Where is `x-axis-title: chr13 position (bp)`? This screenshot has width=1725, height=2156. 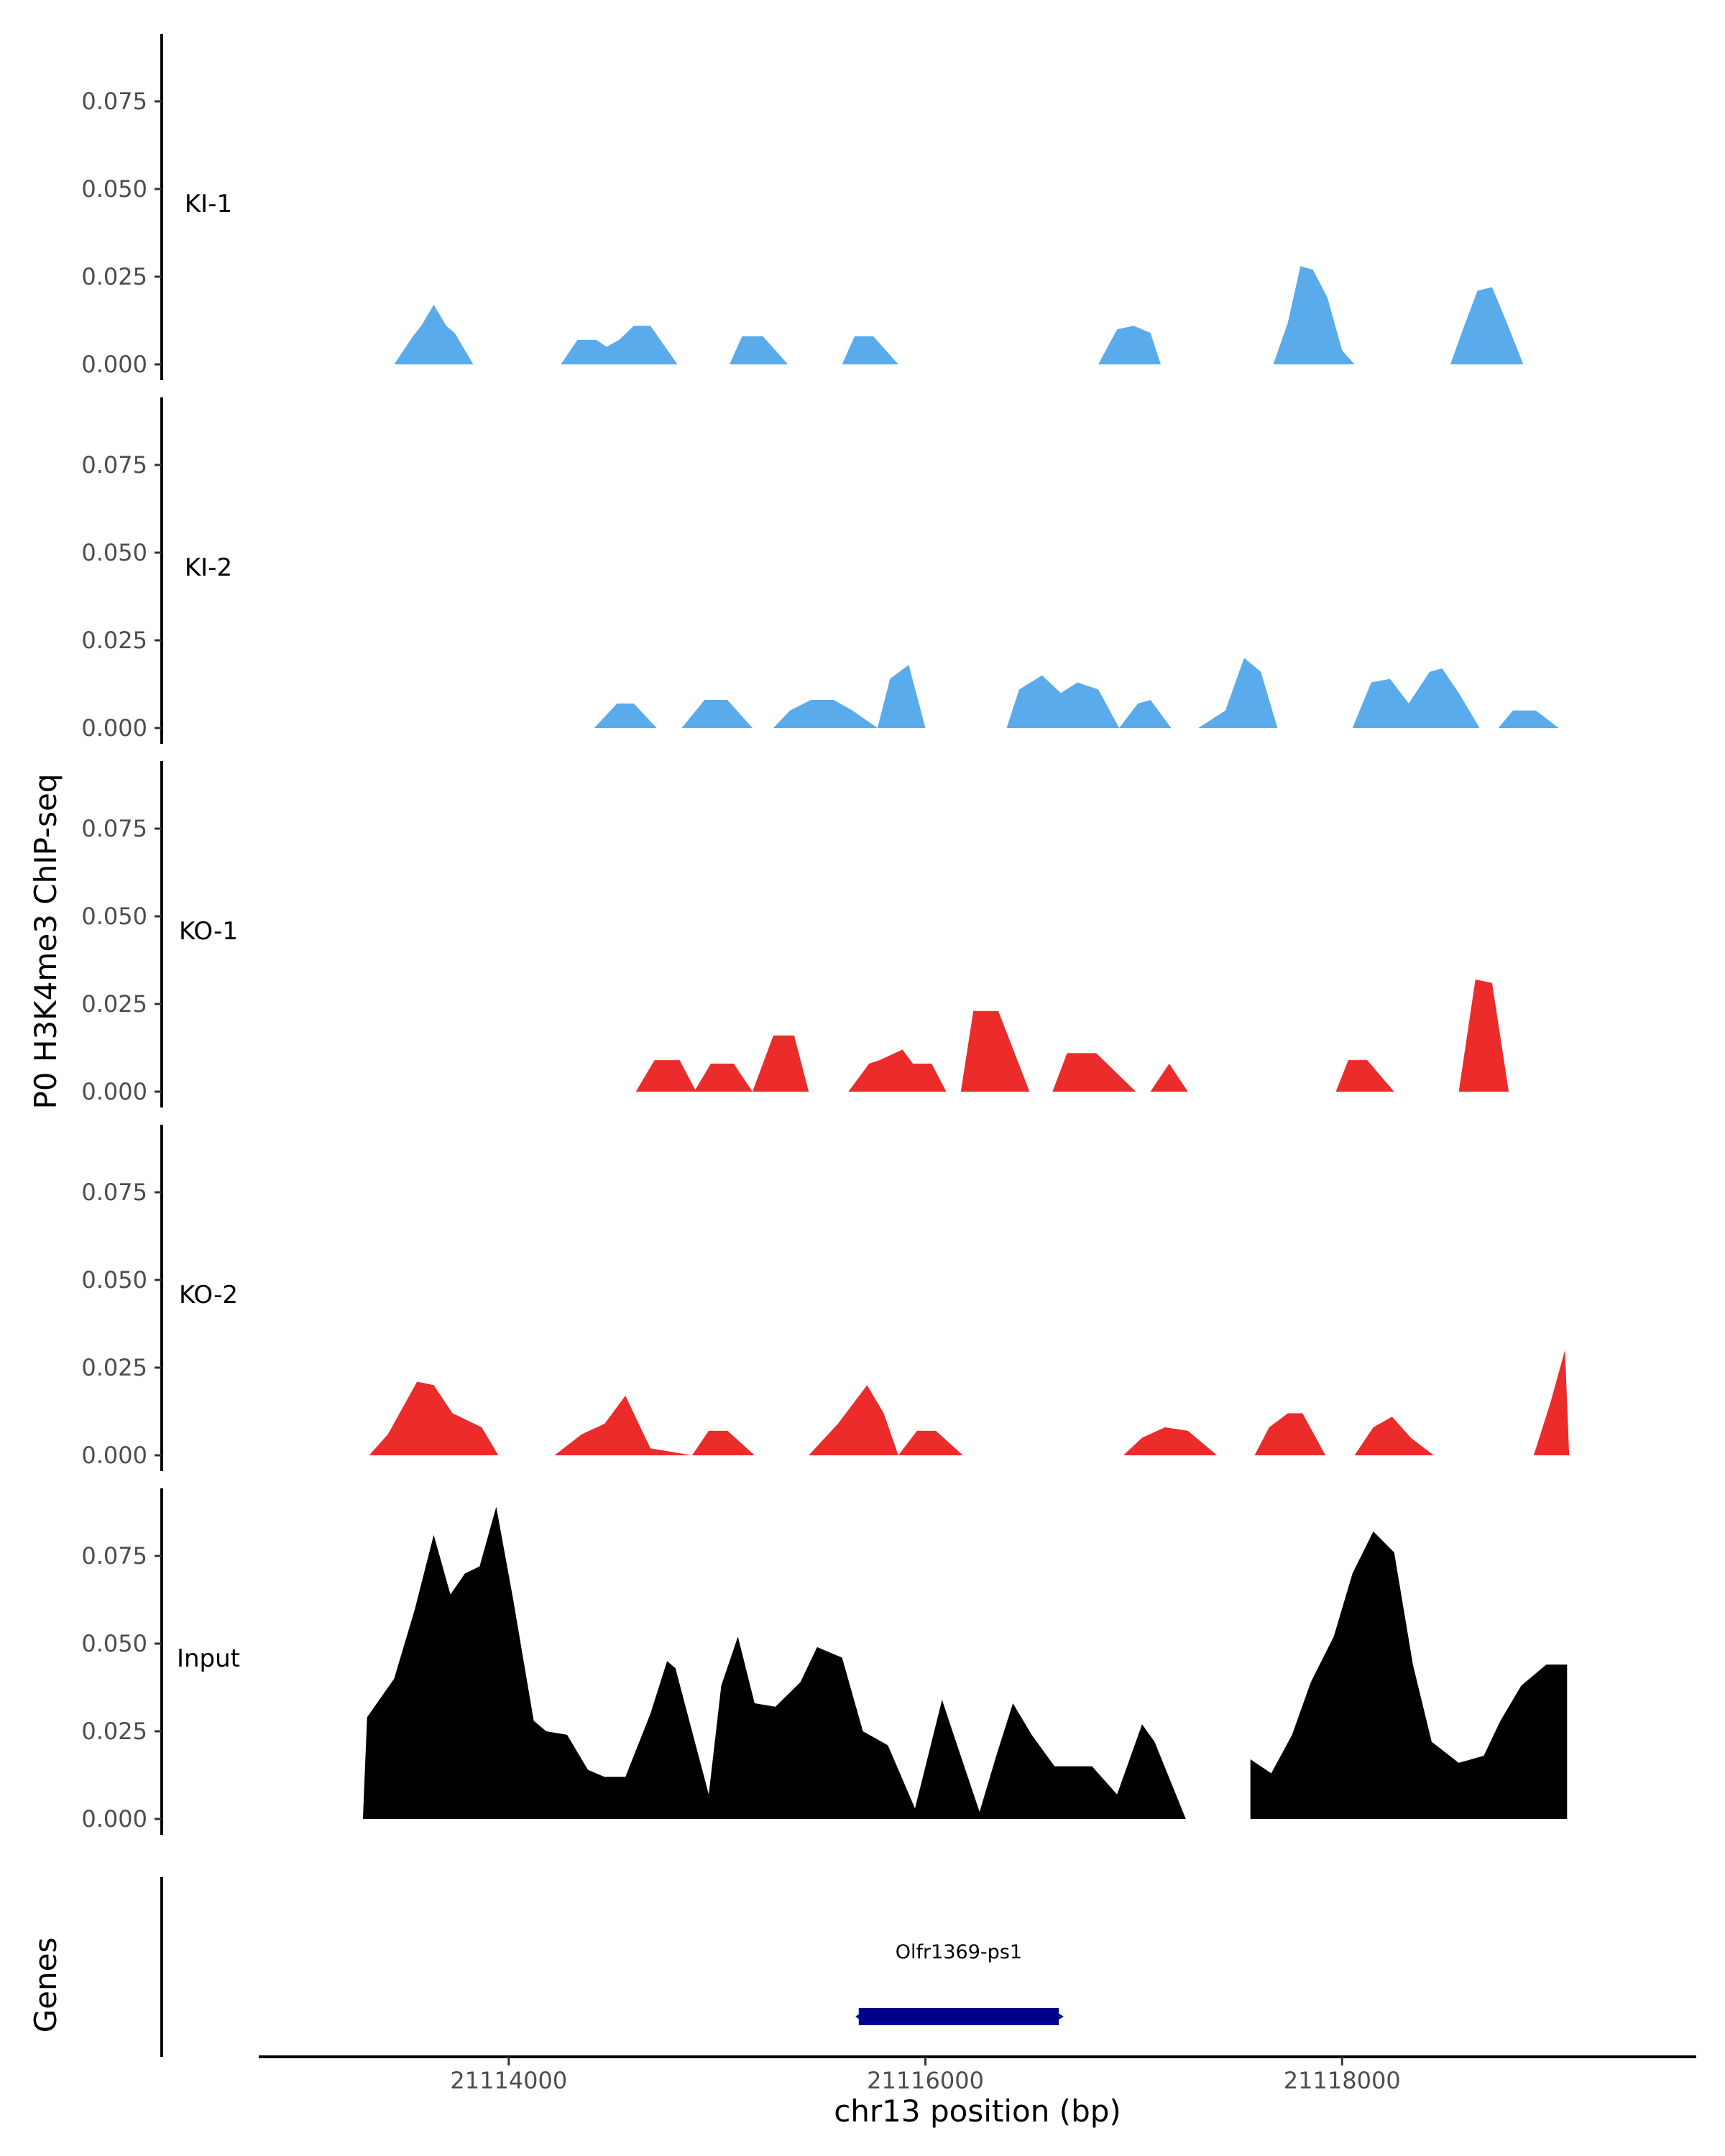
x-axis-title: chr13 position (bp) is located at coordinates (977, 2111).